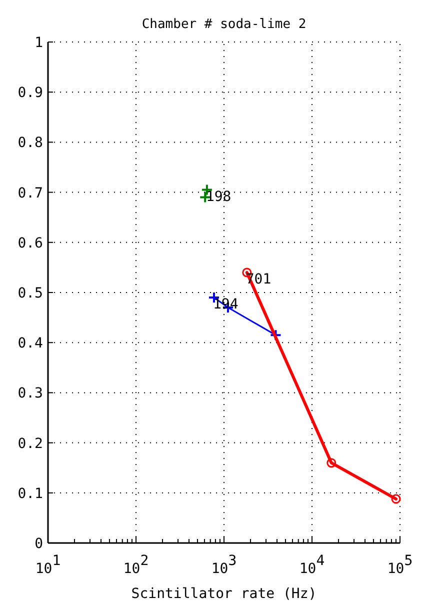 The image size is (422, 608). Describe the element at coordinates (30, 294) in the screenshot. I see `y-tick-label: 0.5` at that location.